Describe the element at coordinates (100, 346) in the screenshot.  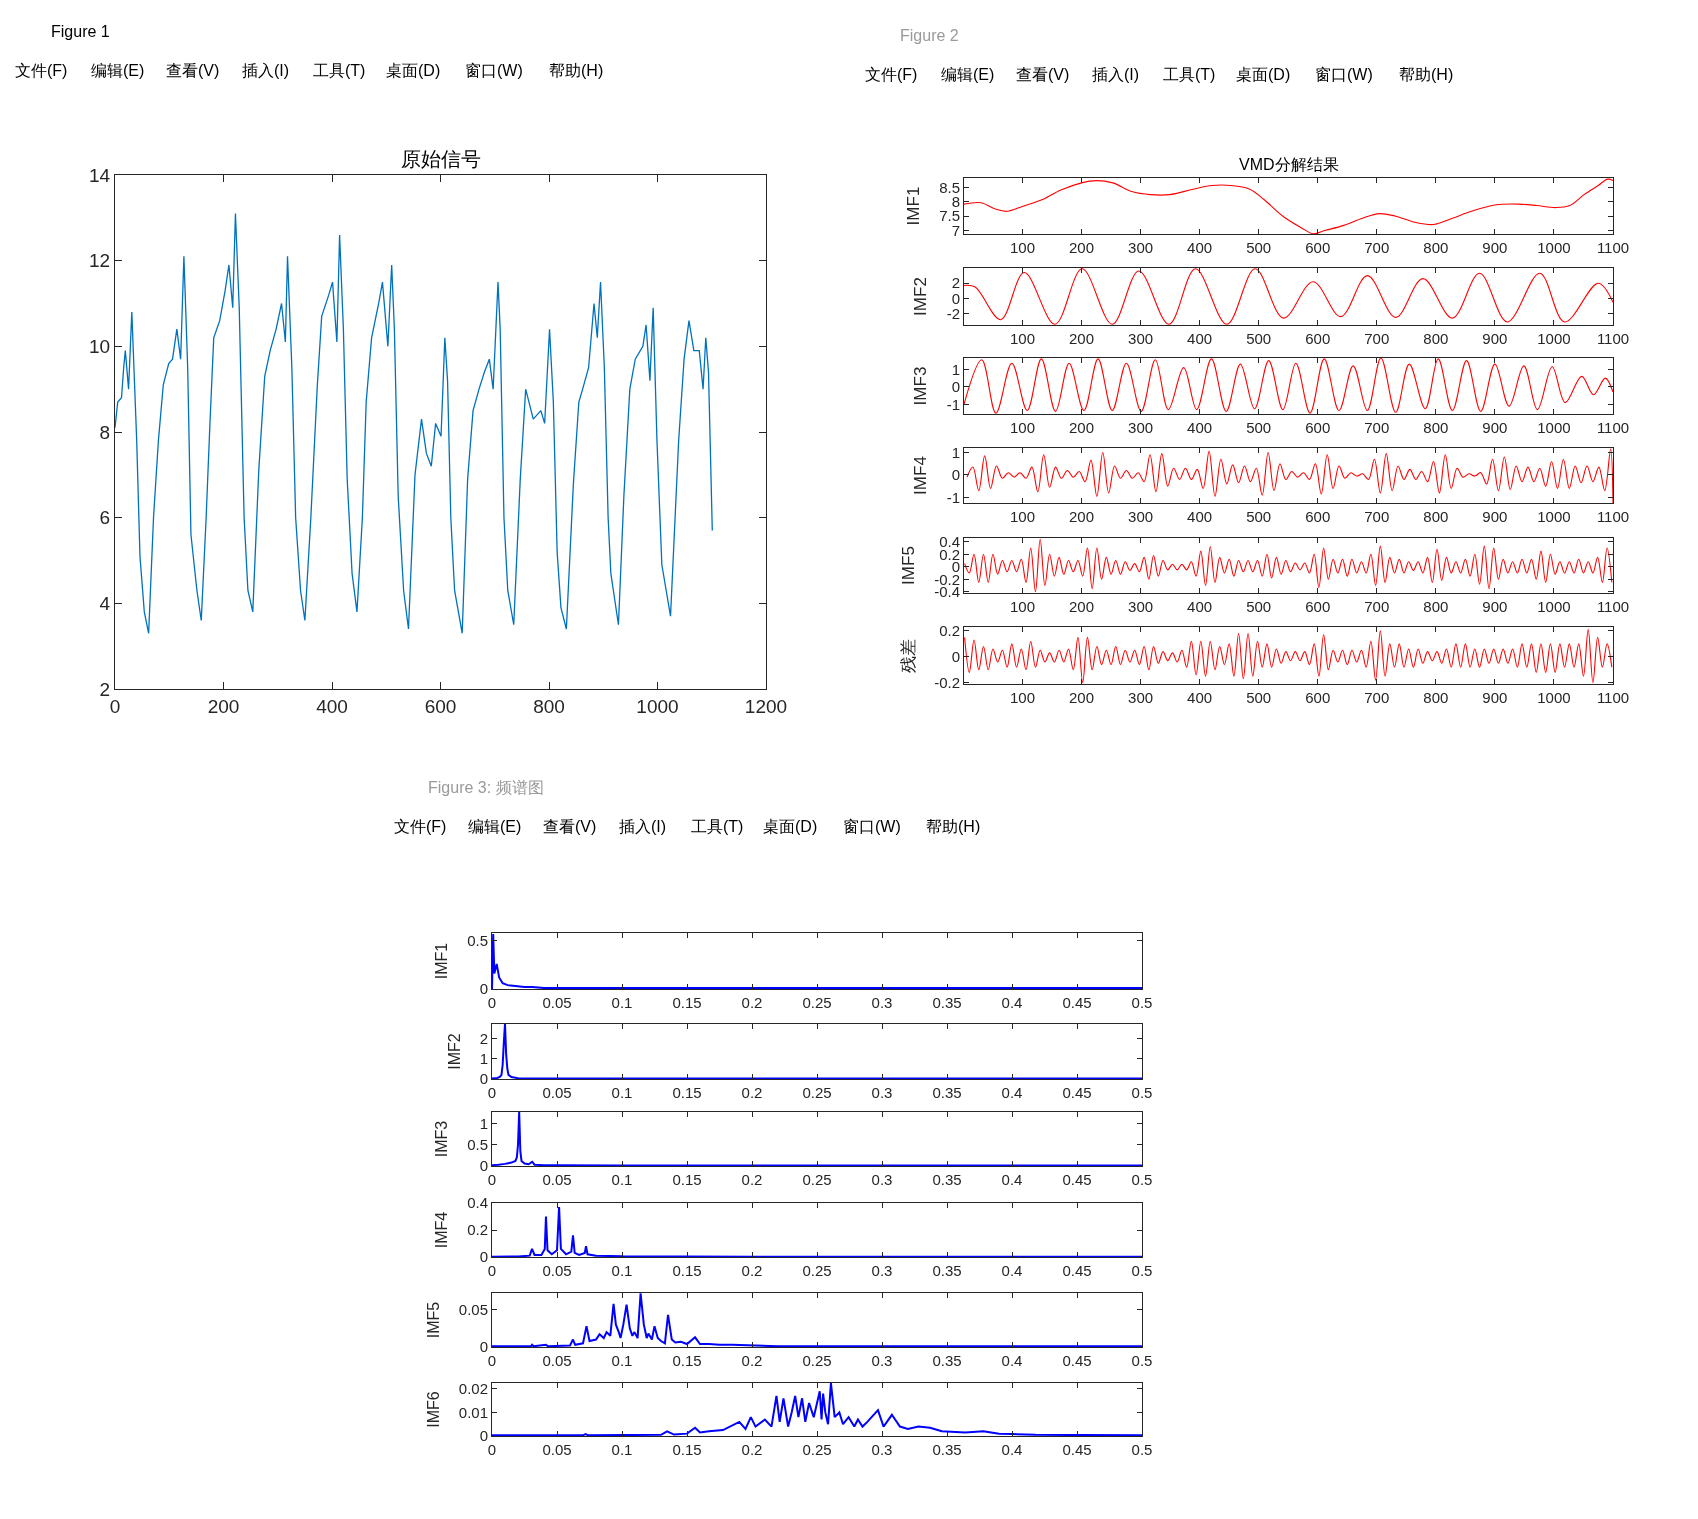
I see `y-tick-label: 10` at that location.